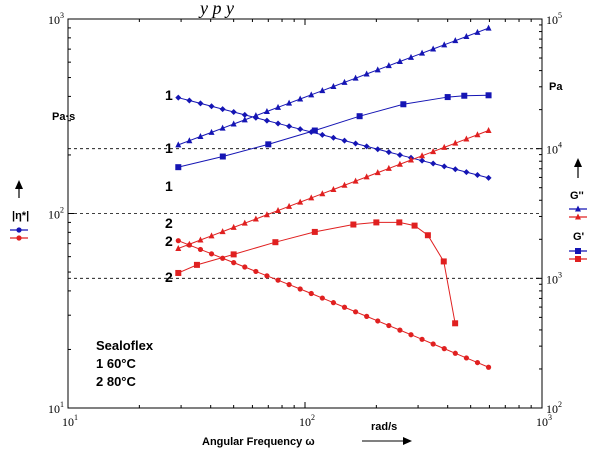  Describe the element at coordinates (19, 210) in the screenshot. I see `left-legend: |η*|` at that location.